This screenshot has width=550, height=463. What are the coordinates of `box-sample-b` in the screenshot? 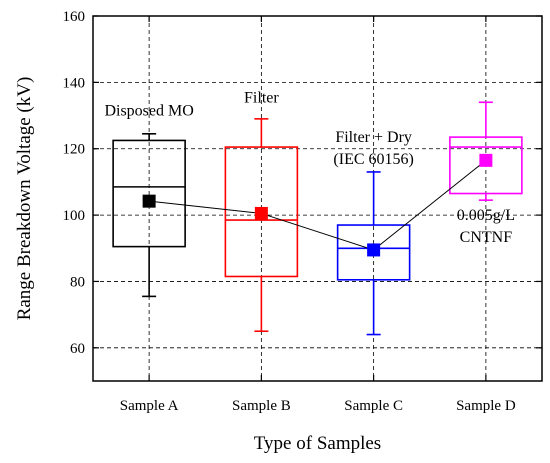 It's located at (261, 225).